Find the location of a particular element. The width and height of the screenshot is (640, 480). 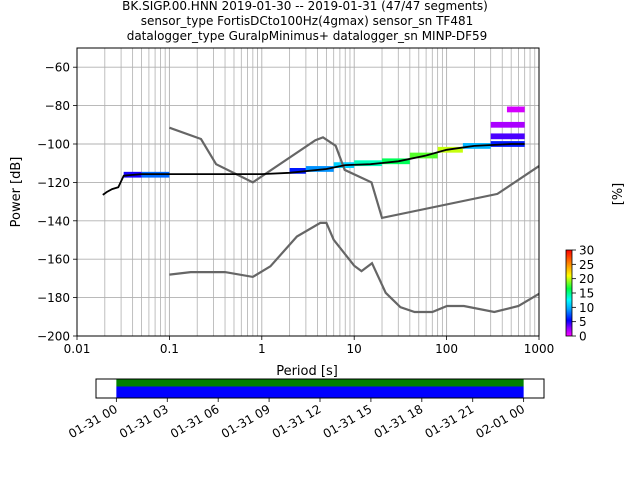

x-tick-label: 0.1 is located at coordinates (169, 349).